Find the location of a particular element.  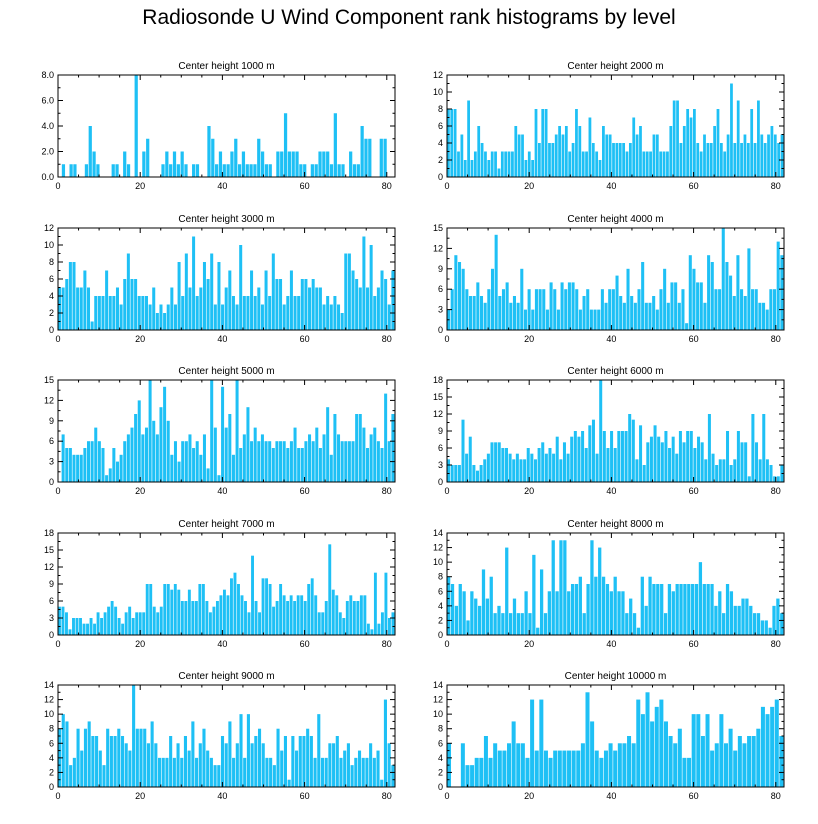

y-tick-label: 12 is located at coordinates (49, 228).